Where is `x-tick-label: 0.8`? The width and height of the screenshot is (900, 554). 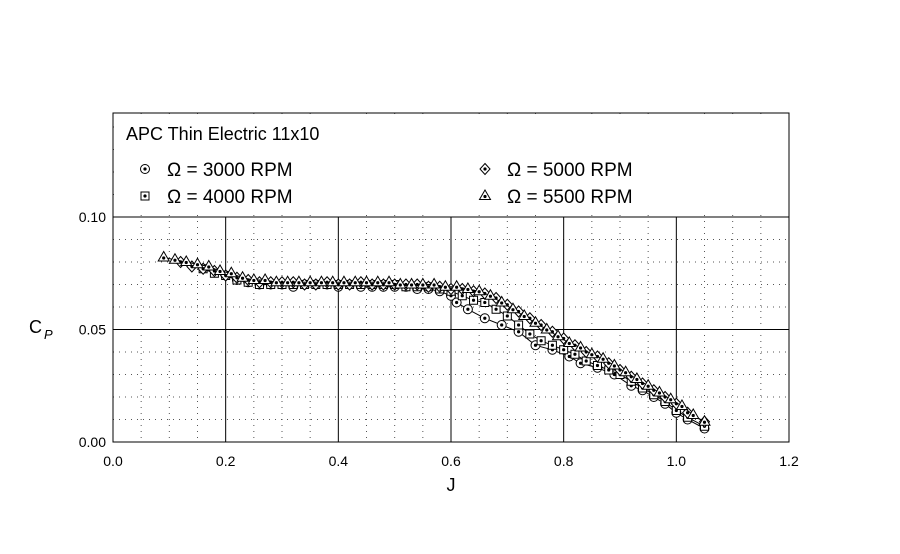
x-tick-label: 0.8 is located at coordinates (564, 461).